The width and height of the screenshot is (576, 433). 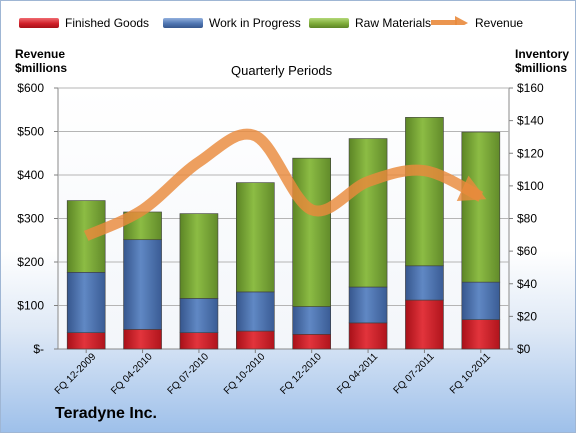 I want to click on right-axis-tick-label: $160, so click(x=530, y=88).